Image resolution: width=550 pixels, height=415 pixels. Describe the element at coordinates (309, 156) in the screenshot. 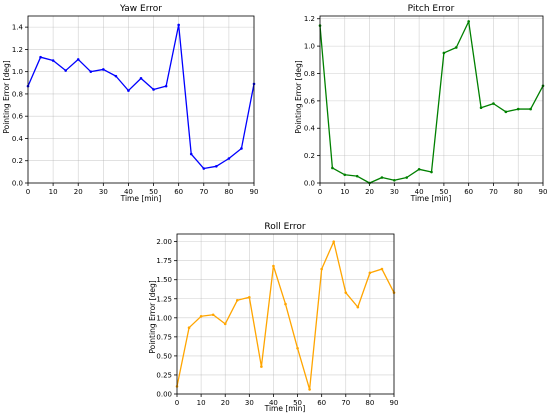

I see `y-tick-label: 0.2` at that location.